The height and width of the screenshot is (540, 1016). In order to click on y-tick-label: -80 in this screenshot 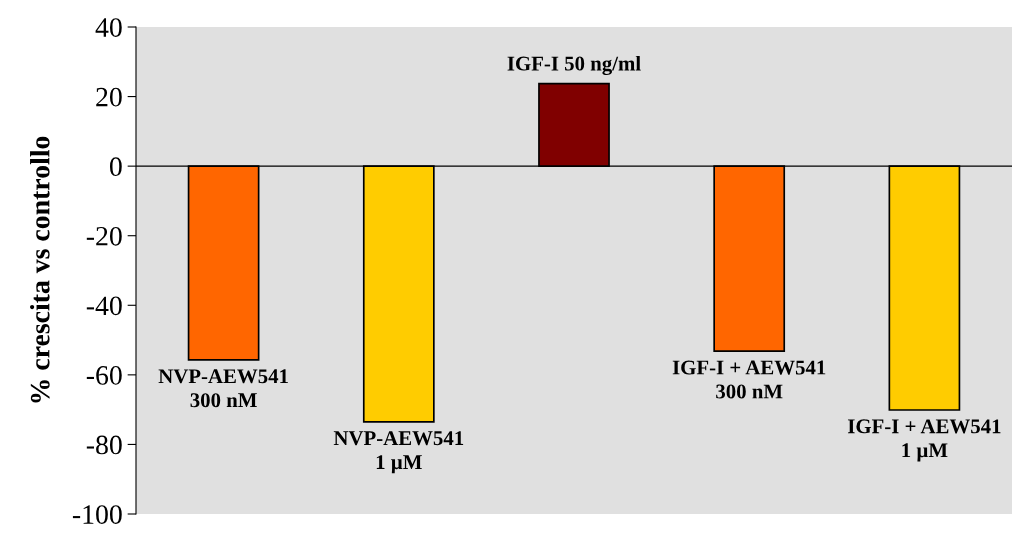, I will do `click(104, 445)`.